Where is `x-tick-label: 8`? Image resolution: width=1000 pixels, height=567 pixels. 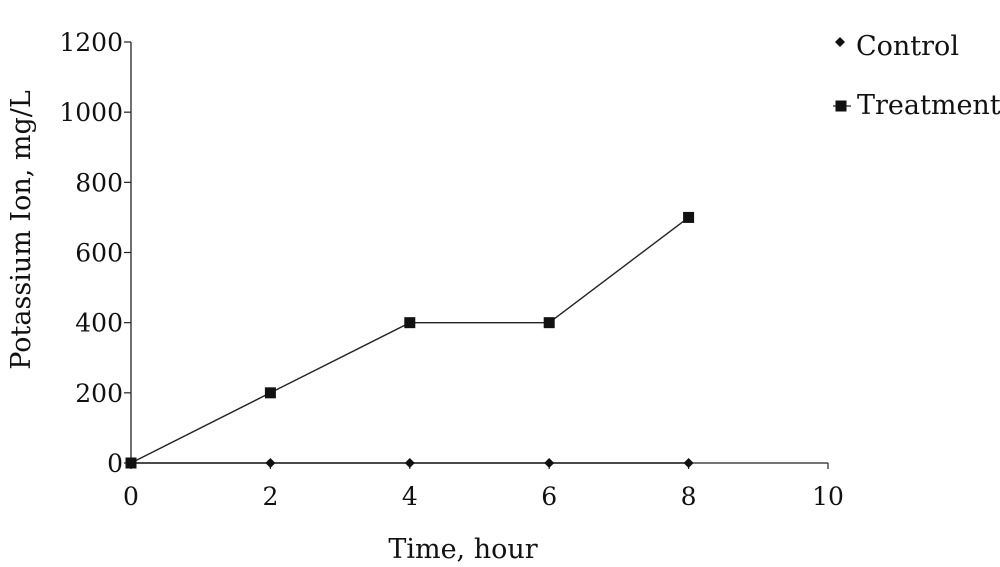
x-tick-label: 8 is located at coordinates (689, 496).